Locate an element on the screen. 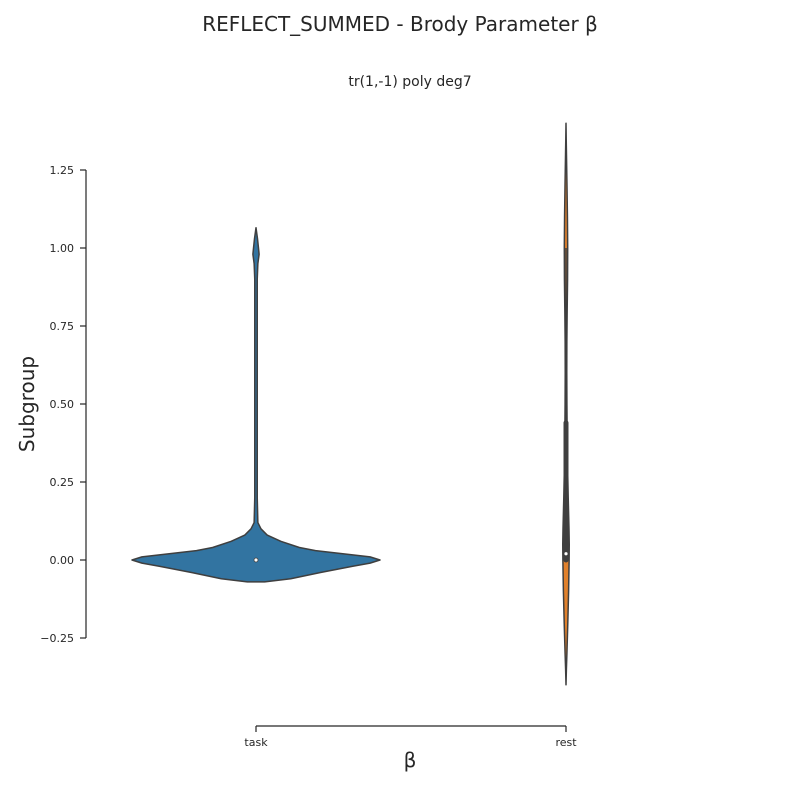 The height and width of the screenshot is (800, 800). y-tick-label: −0.25 is located at coordinates (57, 638).